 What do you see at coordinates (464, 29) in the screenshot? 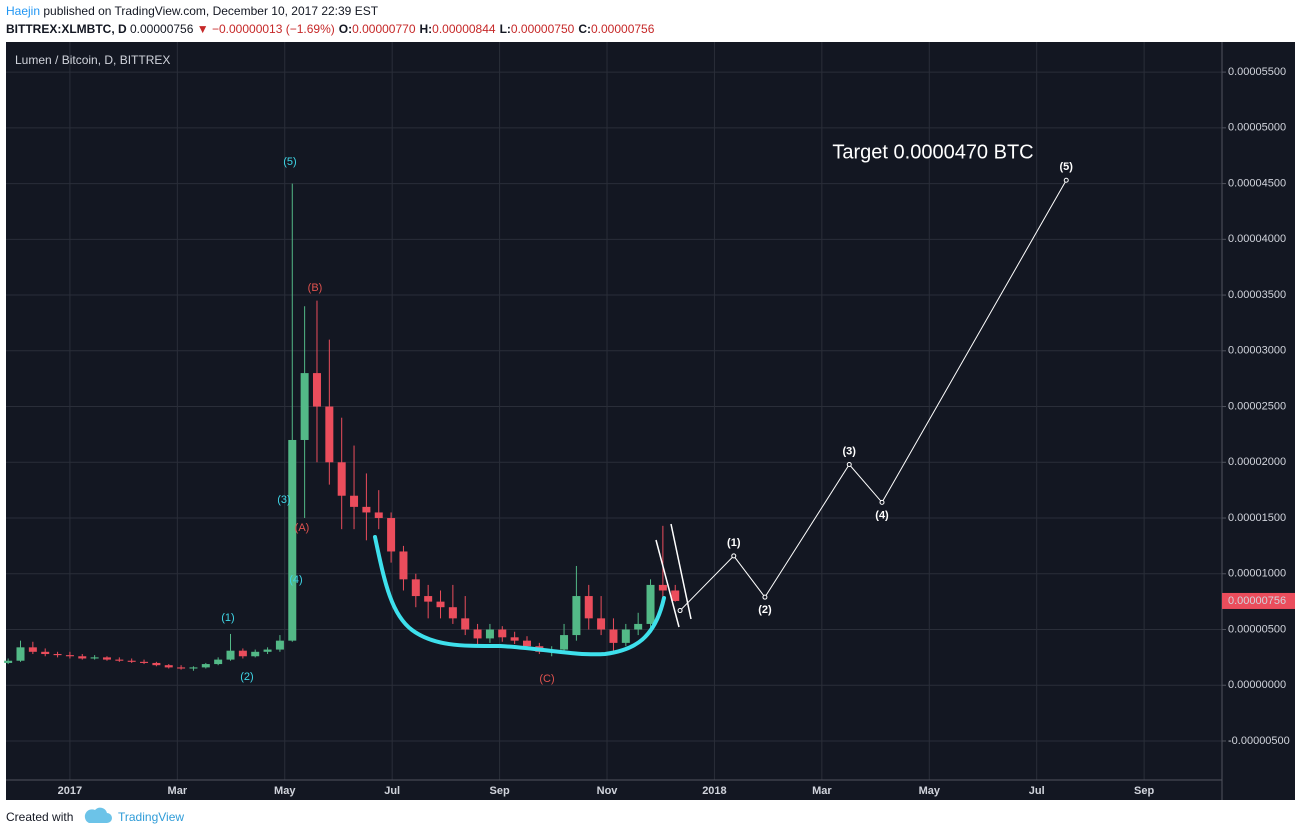
I see `ohlc-value: 0.00000844` at bounding box center [464, 29].